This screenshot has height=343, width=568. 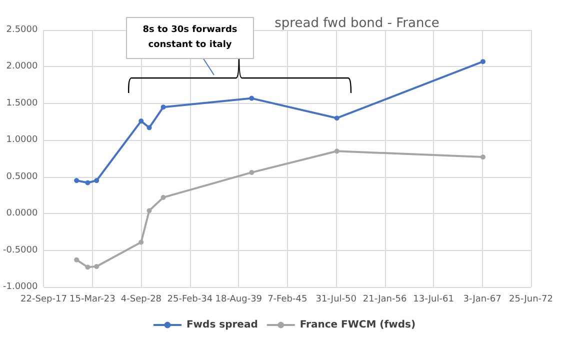 I want to click on y-tick-label: 2.5000, so click(x=22, y=30).